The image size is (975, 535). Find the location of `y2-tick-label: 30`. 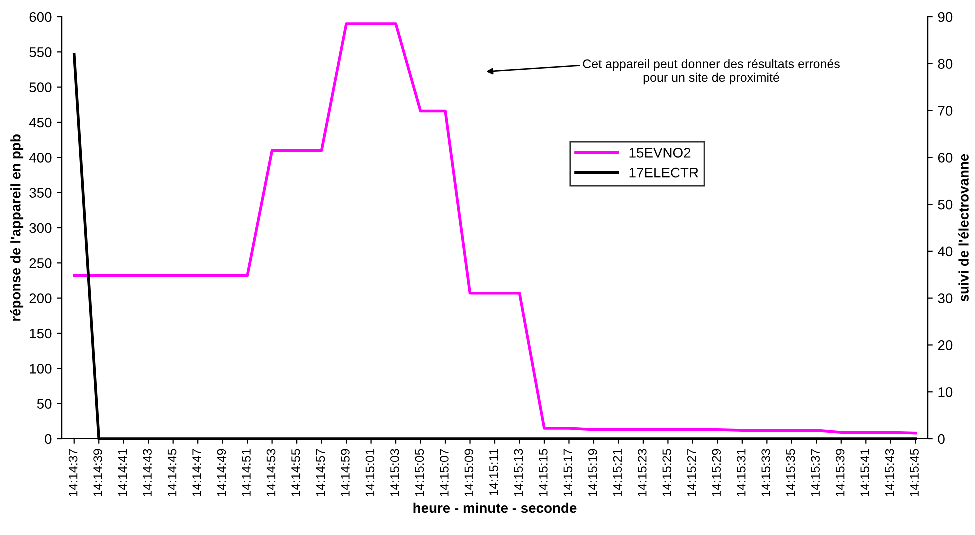

y2-tick-label: 30 is located at coordinates (945, 299).